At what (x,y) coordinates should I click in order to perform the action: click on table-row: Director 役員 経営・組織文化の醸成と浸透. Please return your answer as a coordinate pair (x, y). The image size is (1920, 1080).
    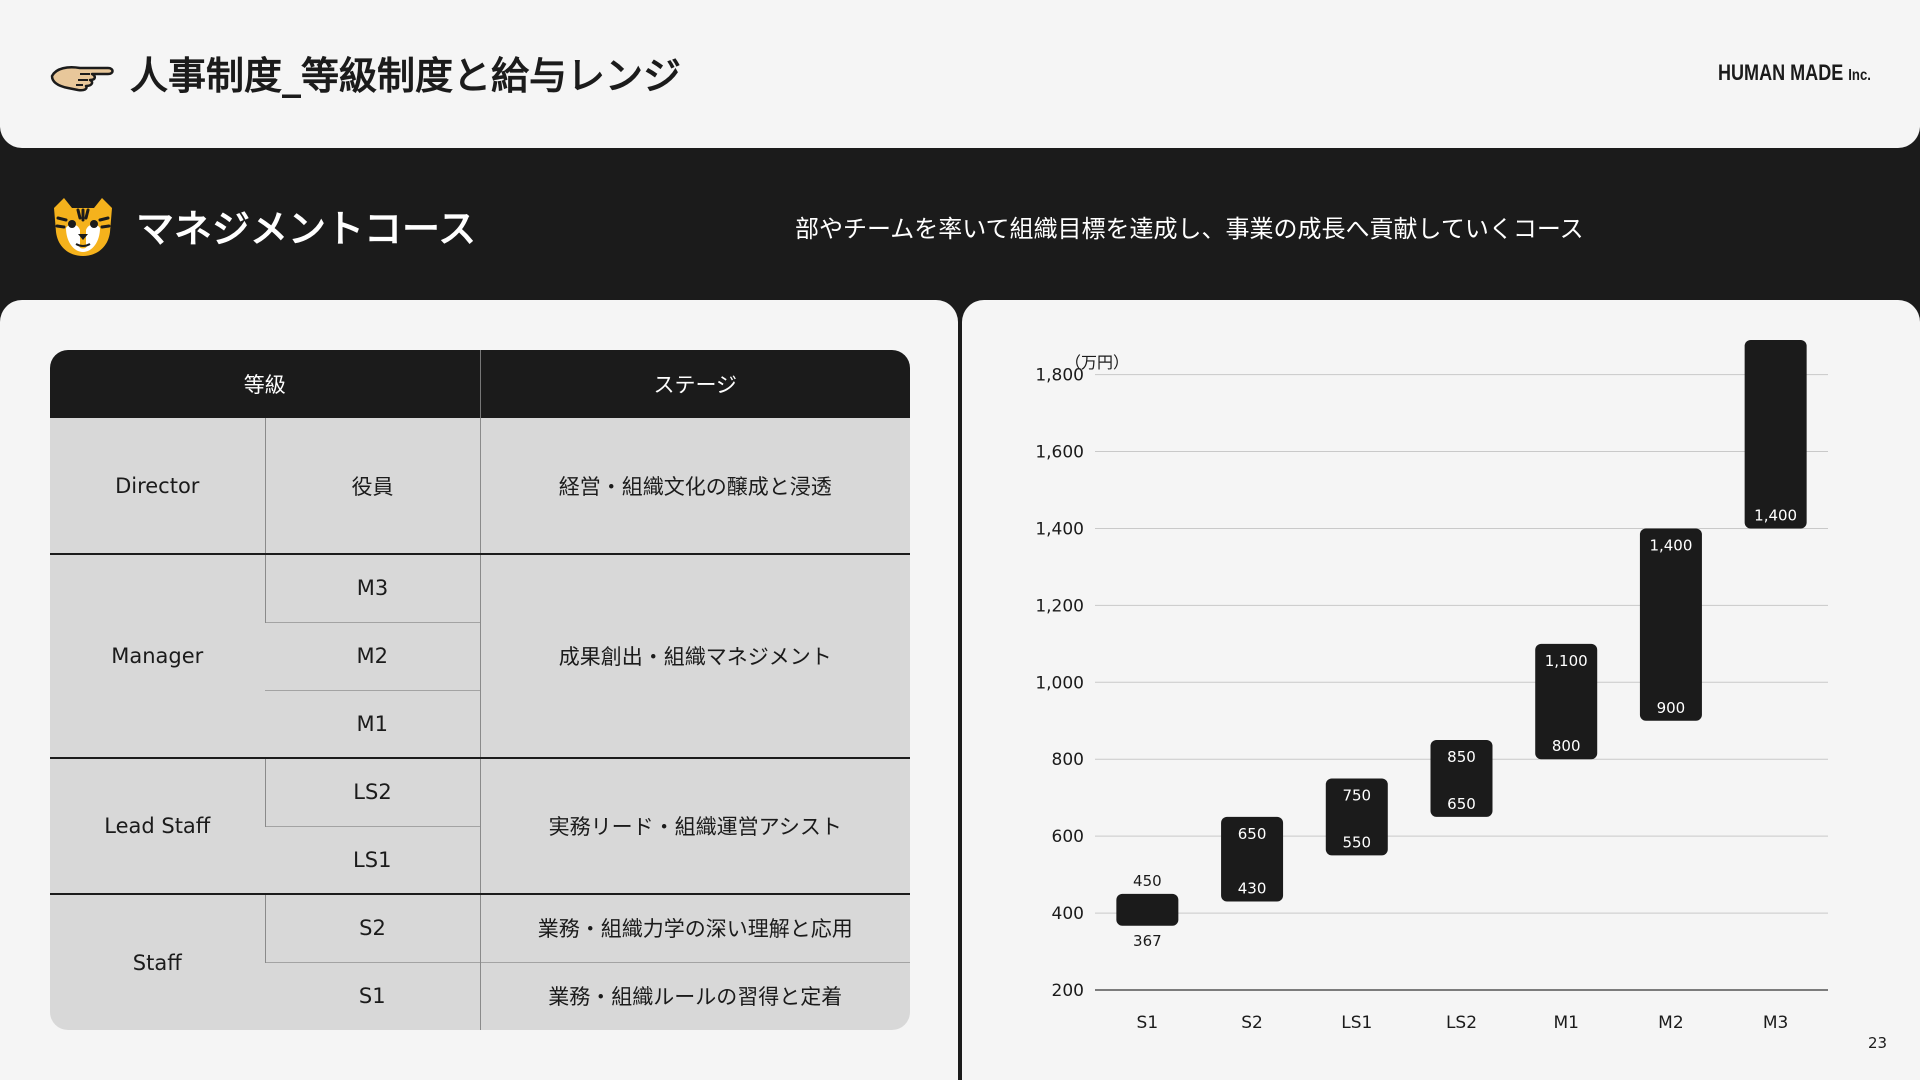
    Looking at the image, I should click on (480, 486).